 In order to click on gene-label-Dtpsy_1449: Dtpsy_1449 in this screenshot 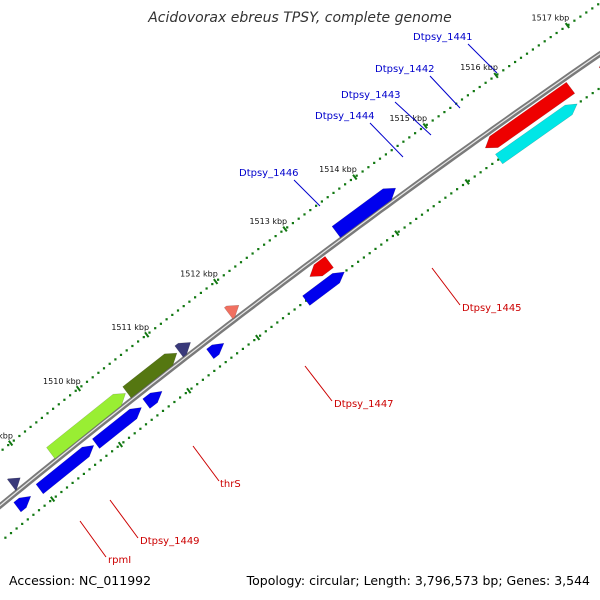, I will do `click(170, 541)`.